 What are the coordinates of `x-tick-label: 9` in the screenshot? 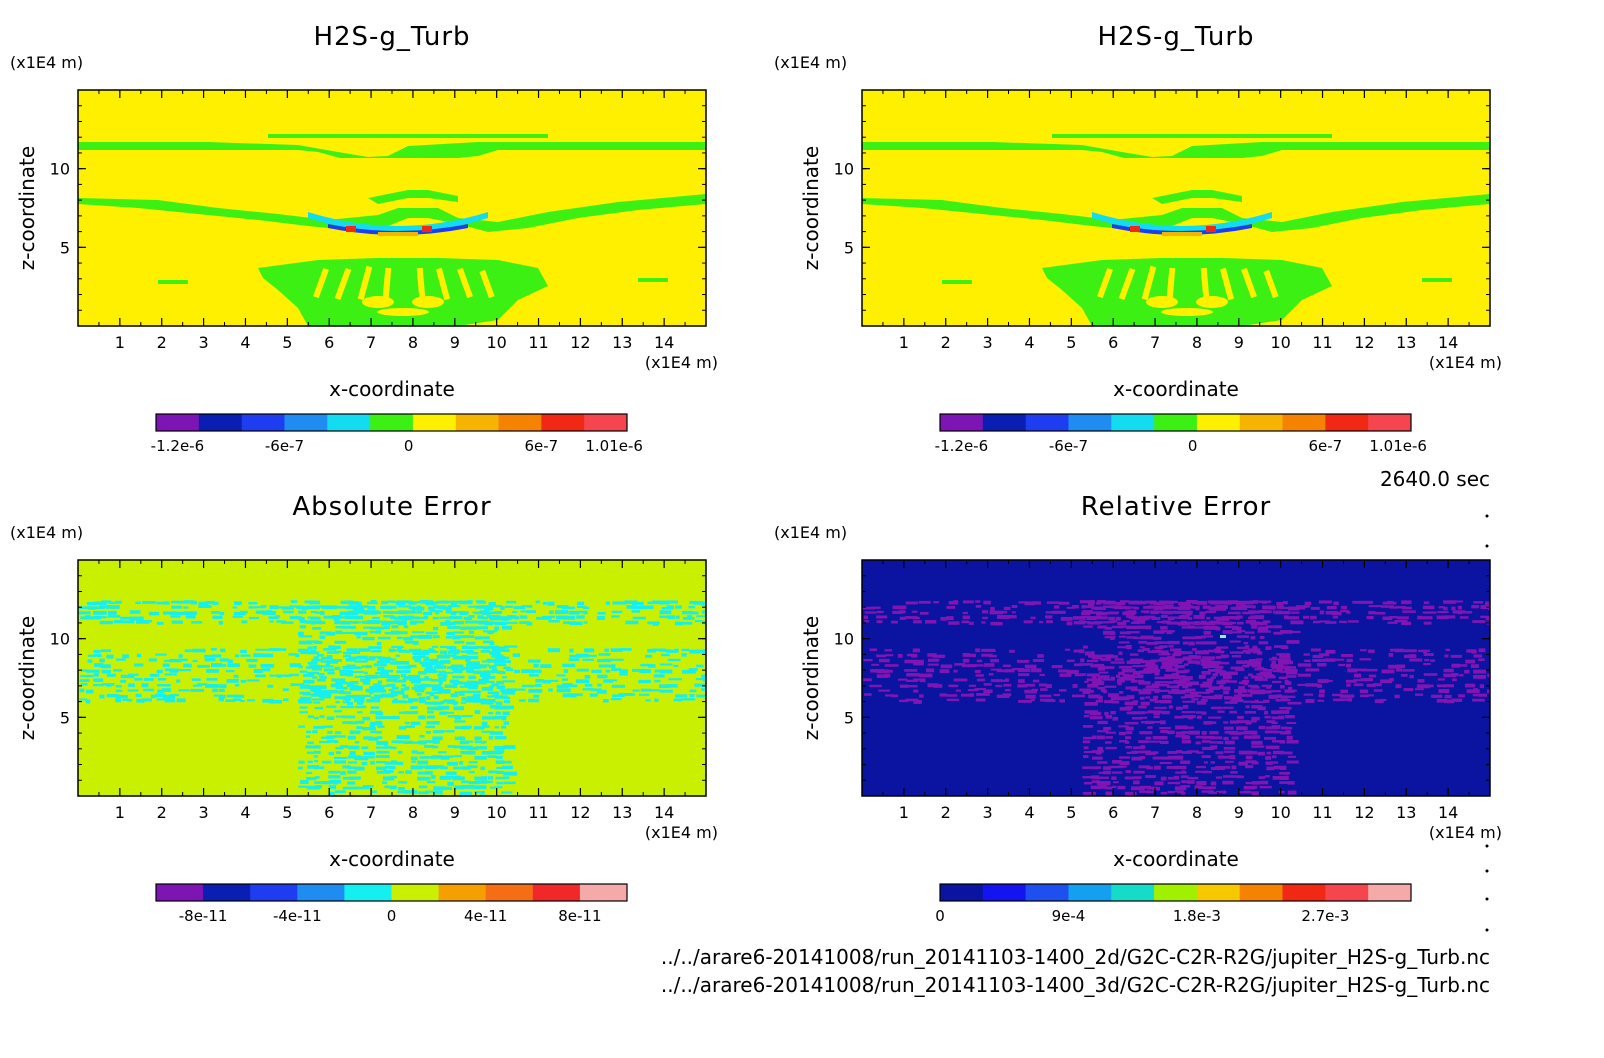 It's located at (1239, 812).